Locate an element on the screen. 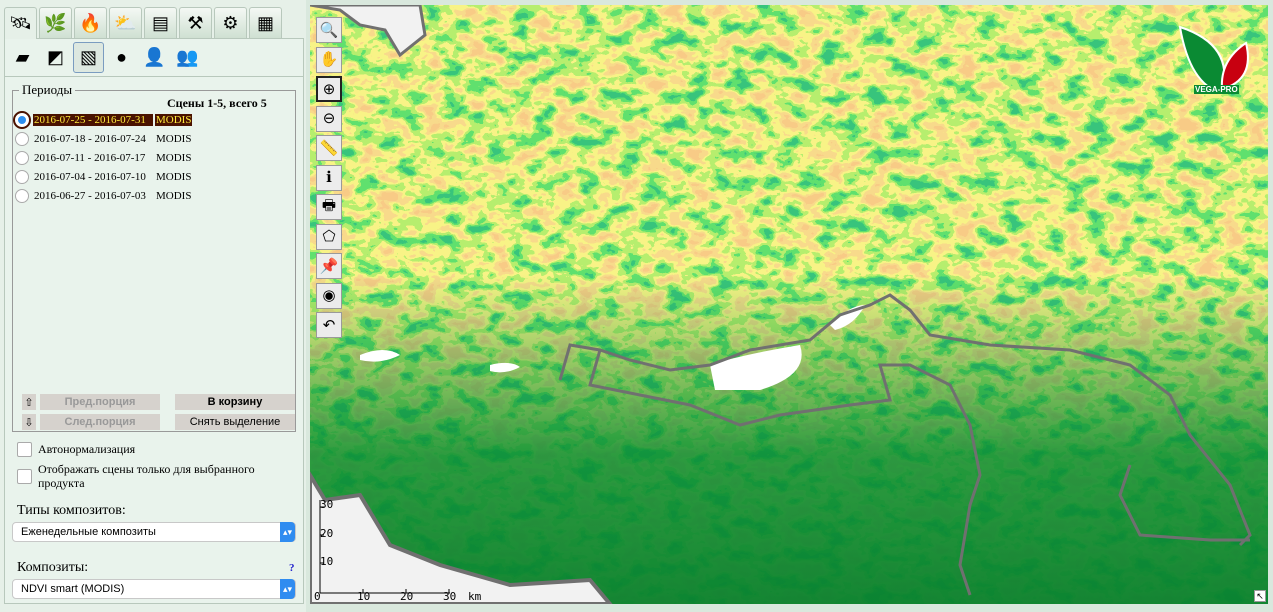 The image size is (1273, 612). sea-area is located at coordinates (368, 31).